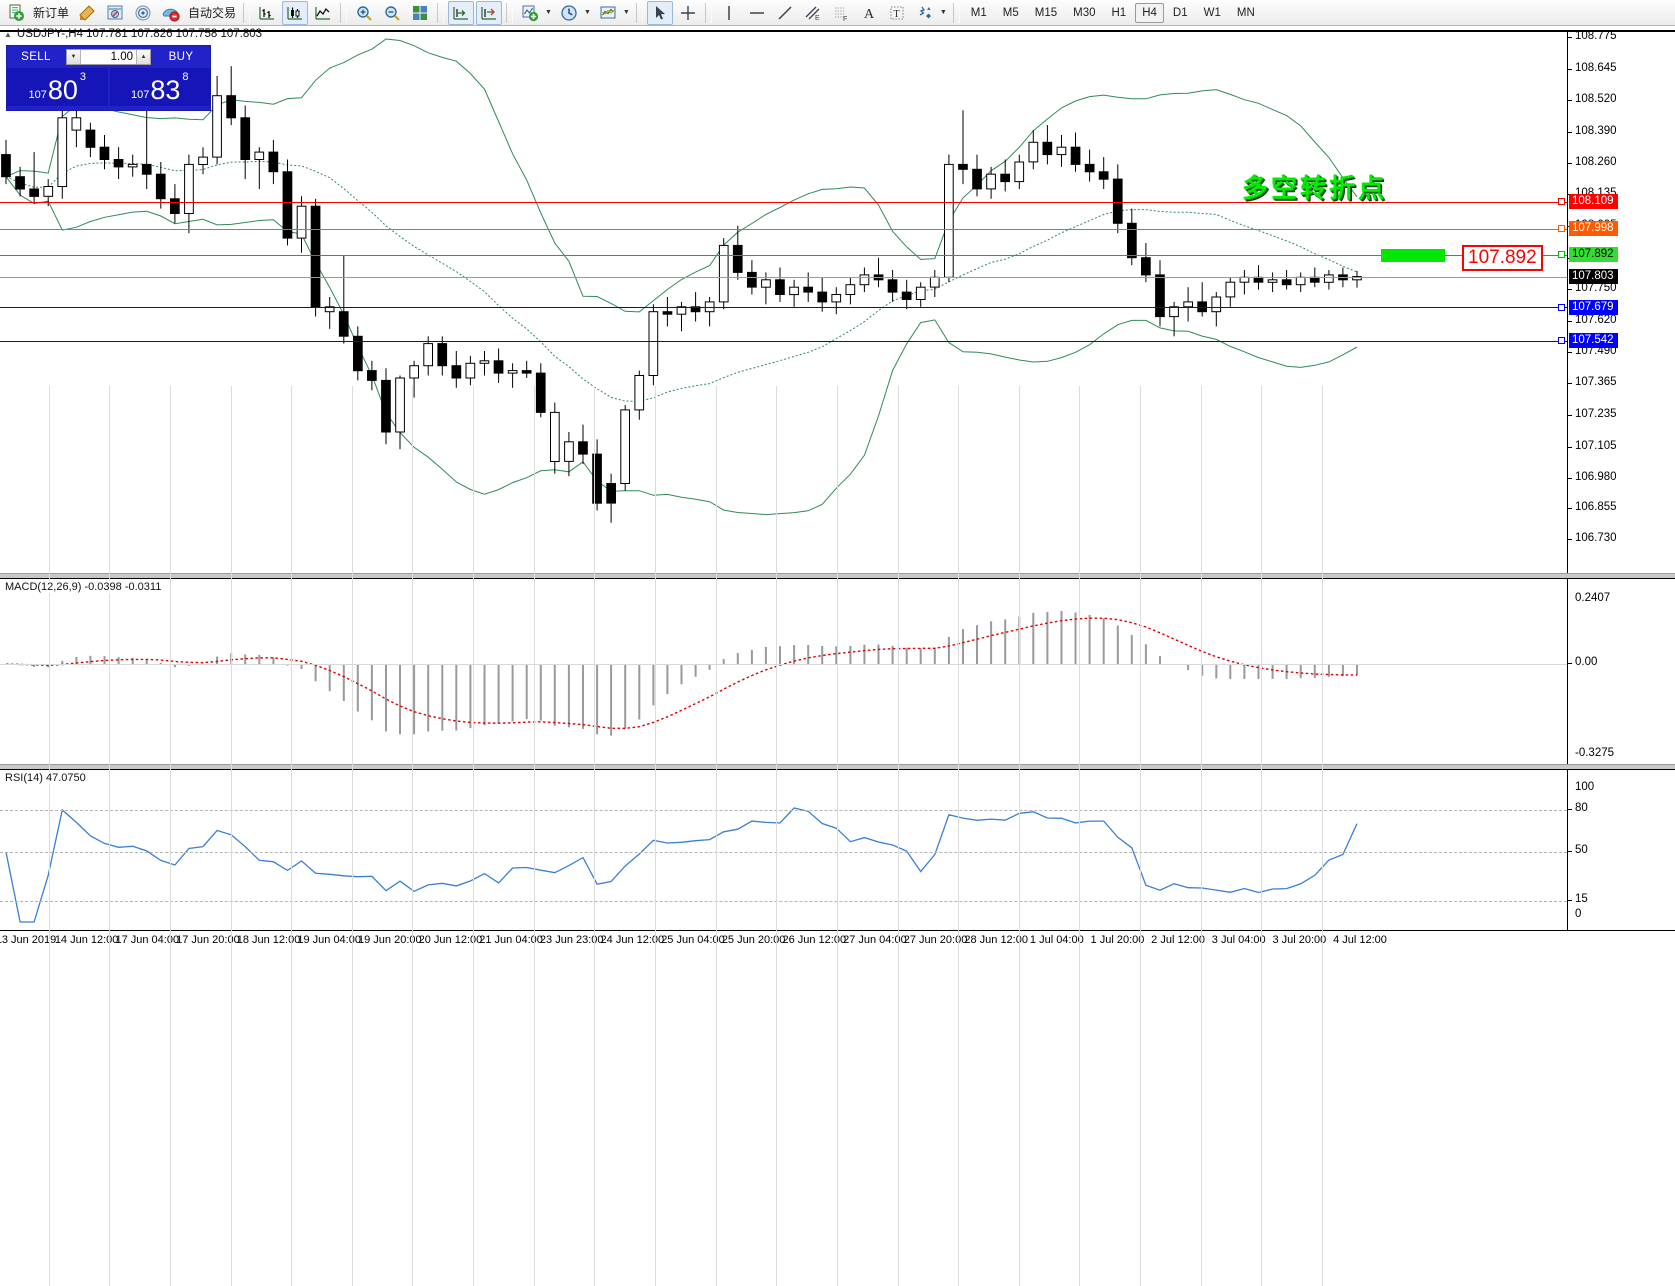 The height and width of the screenshot is (1286, 1675). I want to click on timeframe-d1: D1, so click(1180, 12).